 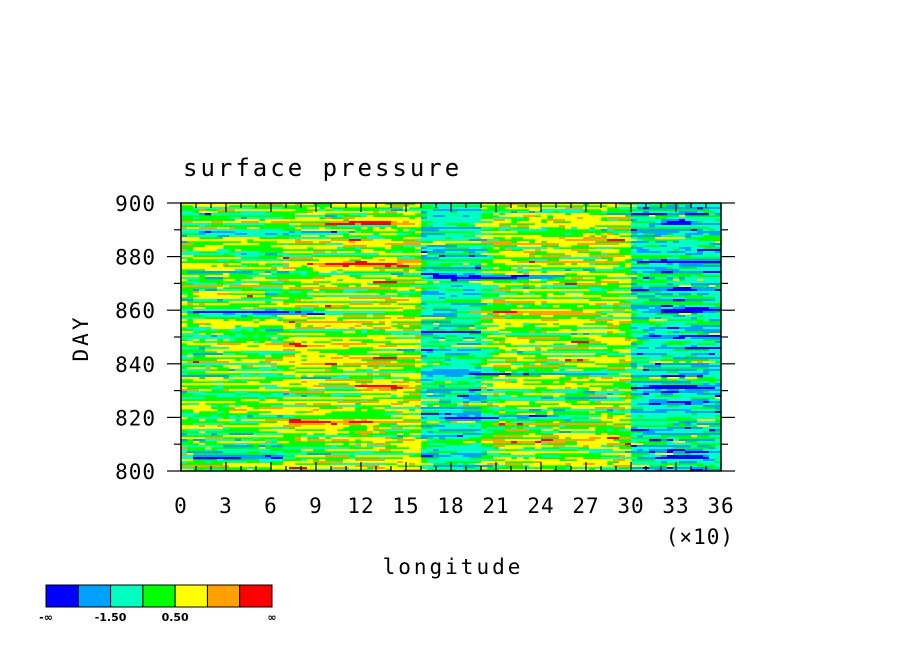 I want to click on x-axis-multiplier: (×10), so click(x=700, y=537).